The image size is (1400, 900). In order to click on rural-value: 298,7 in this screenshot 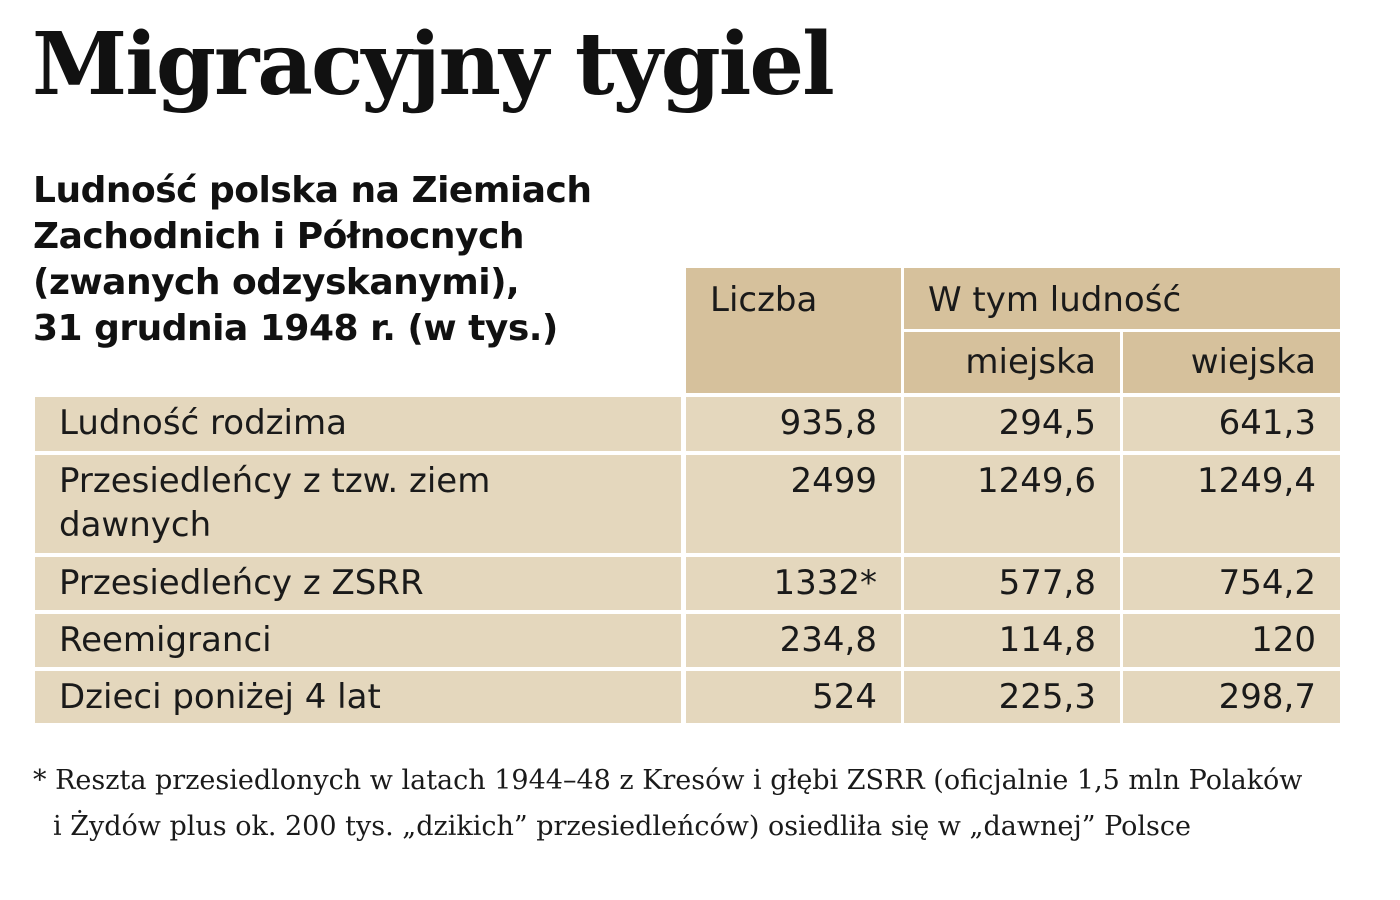, I will do `click(1231, 697)`.